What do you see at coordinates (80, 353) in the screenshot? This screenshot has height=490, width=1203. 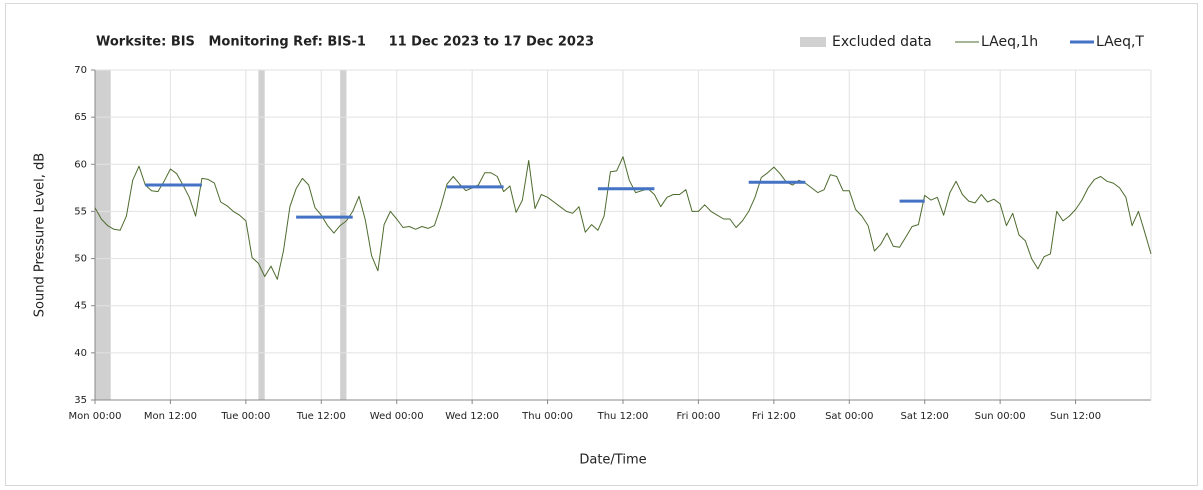 I see `y-tick-label: 40` at bounding box center [80, 353].